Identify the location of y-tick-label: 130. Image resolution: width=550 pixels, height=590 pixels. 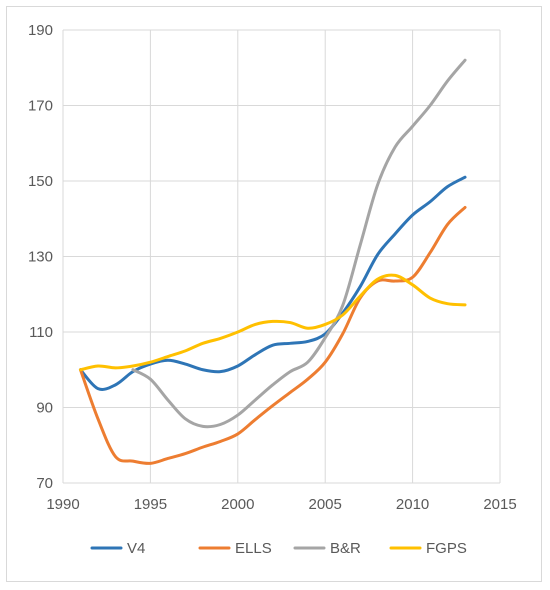
(40, 257).